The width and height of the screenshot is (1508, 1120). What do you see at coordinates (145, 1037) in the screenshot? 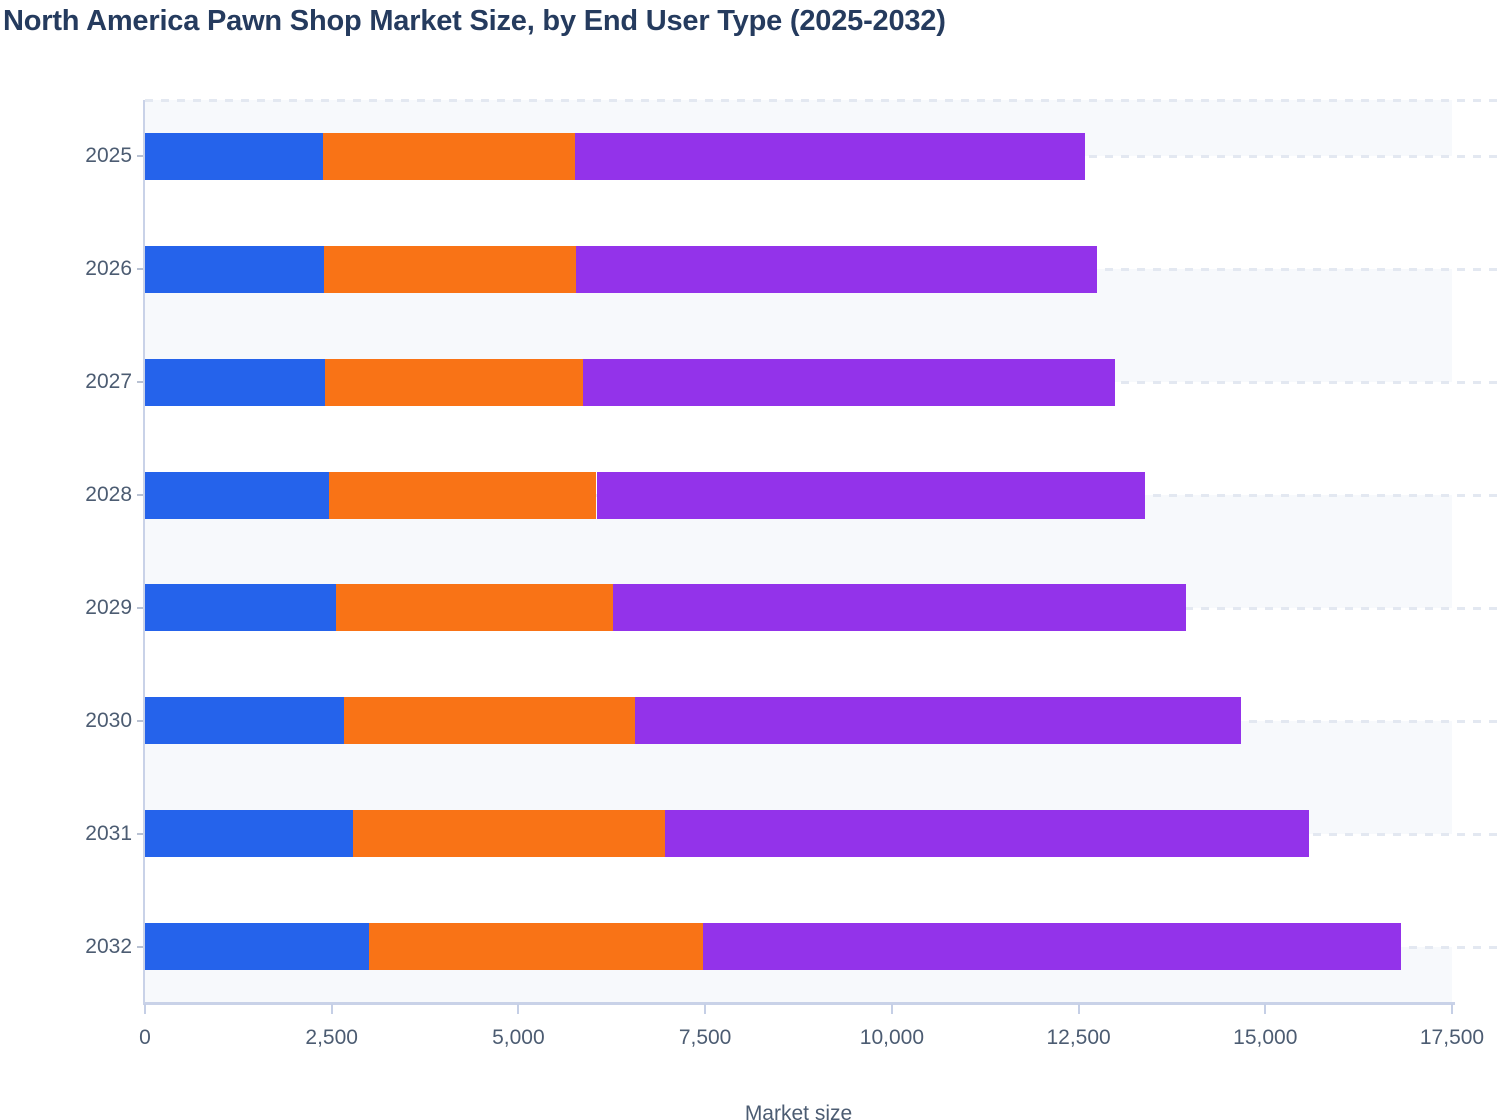
I see `x-axis-label: 0` at bounding box center [145, 1037].